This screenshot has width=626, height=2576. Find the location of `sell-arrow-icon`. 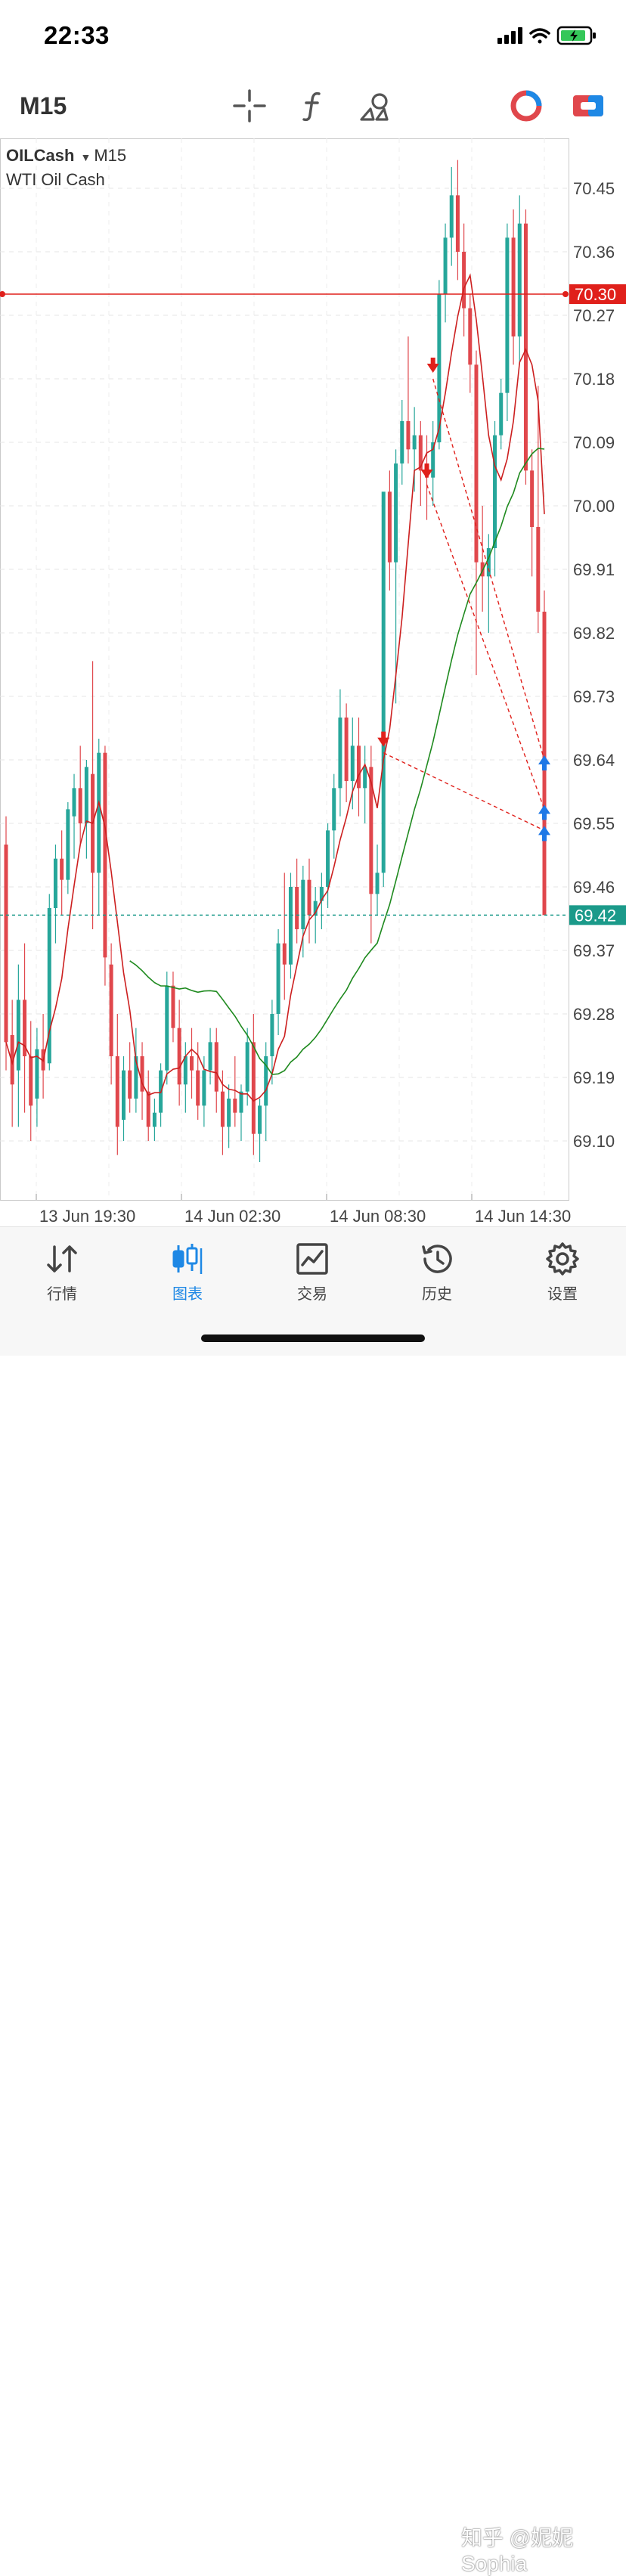

sell-arrow-icon is located at coordinates (427, 471).